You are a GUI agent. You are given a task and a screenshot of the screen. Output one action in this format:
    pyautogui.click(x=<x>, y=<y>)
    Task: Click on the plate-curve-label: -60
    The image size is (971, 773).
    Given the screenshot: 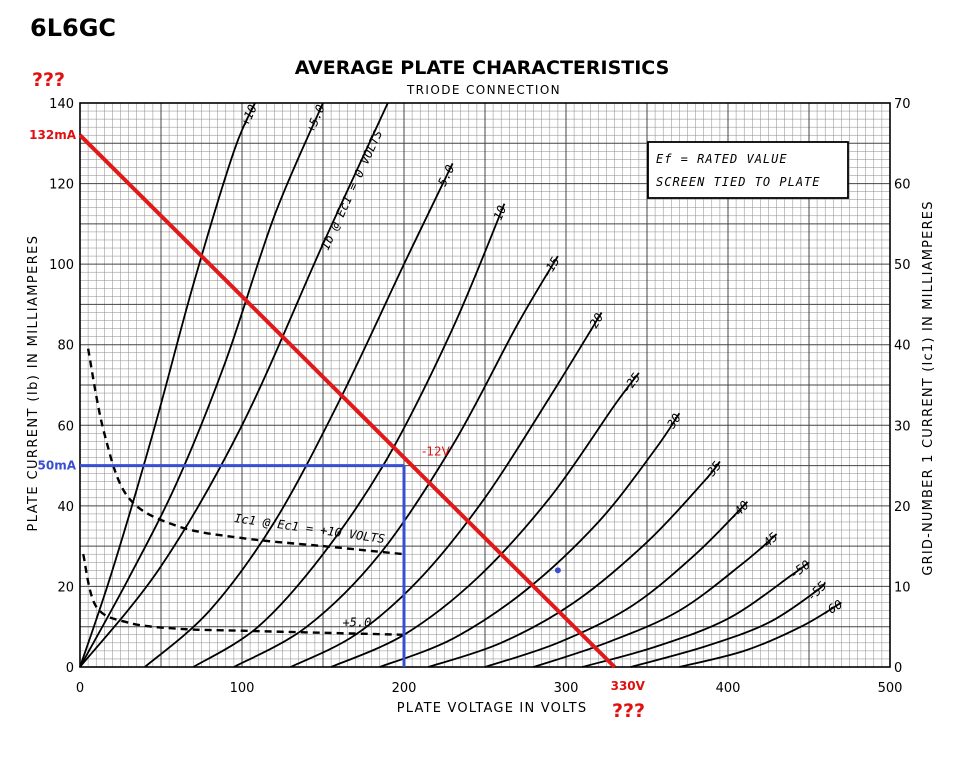 What is the action you would take?
    pyautogui.click(x=832, y=608)
    